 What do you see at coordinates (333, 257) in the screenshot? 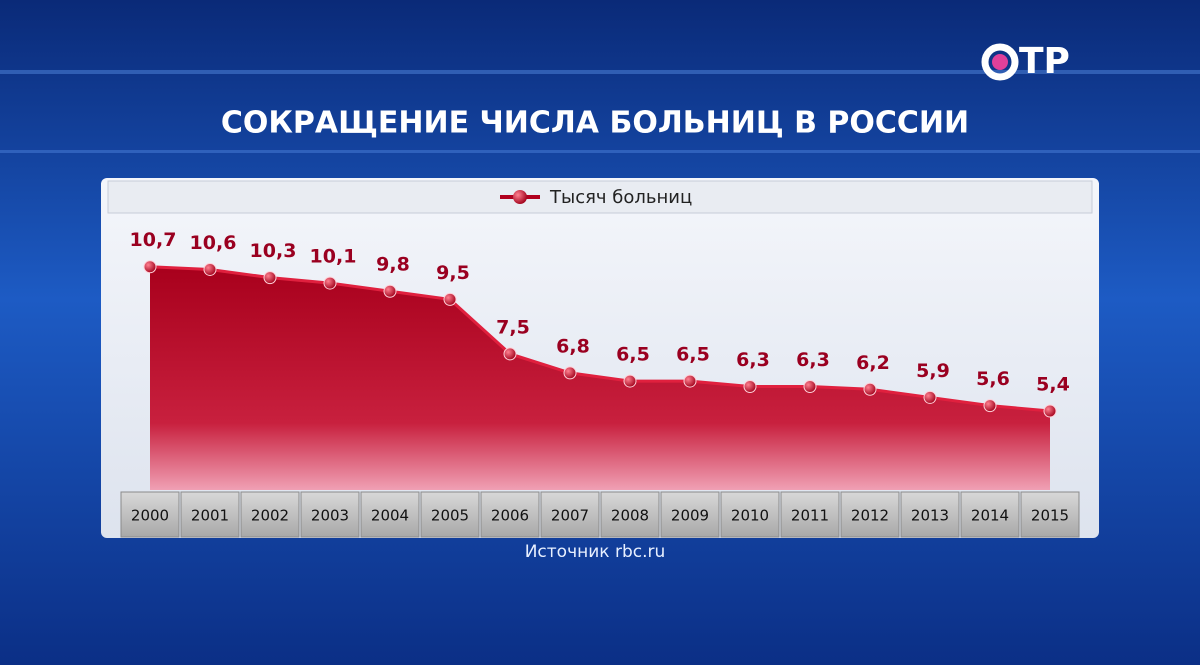
I see `value-label: 10,1` at bounding box center [333, 257].